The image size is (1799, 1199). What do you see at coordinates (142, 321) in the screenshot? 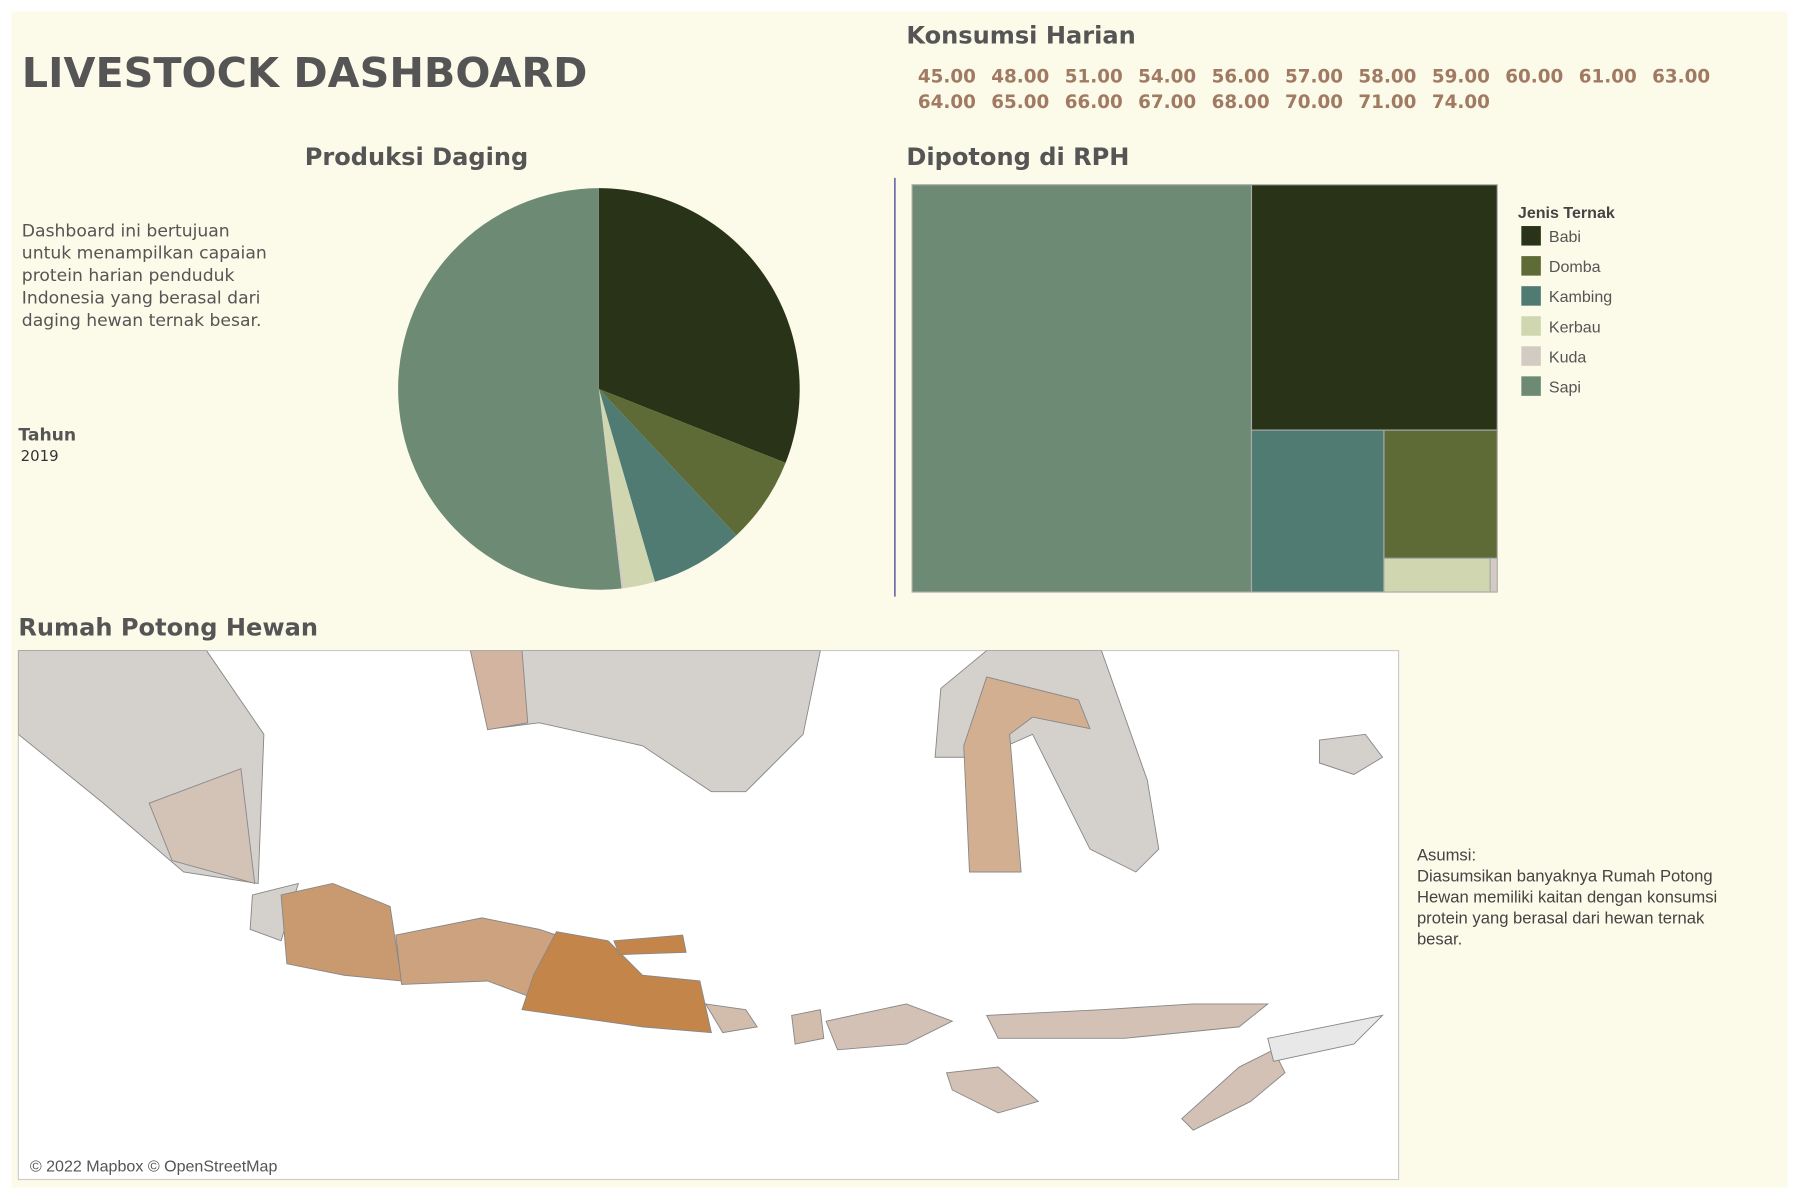
I see `description-line: daging hewan ternak besar.` at bounding box center [142, 321].